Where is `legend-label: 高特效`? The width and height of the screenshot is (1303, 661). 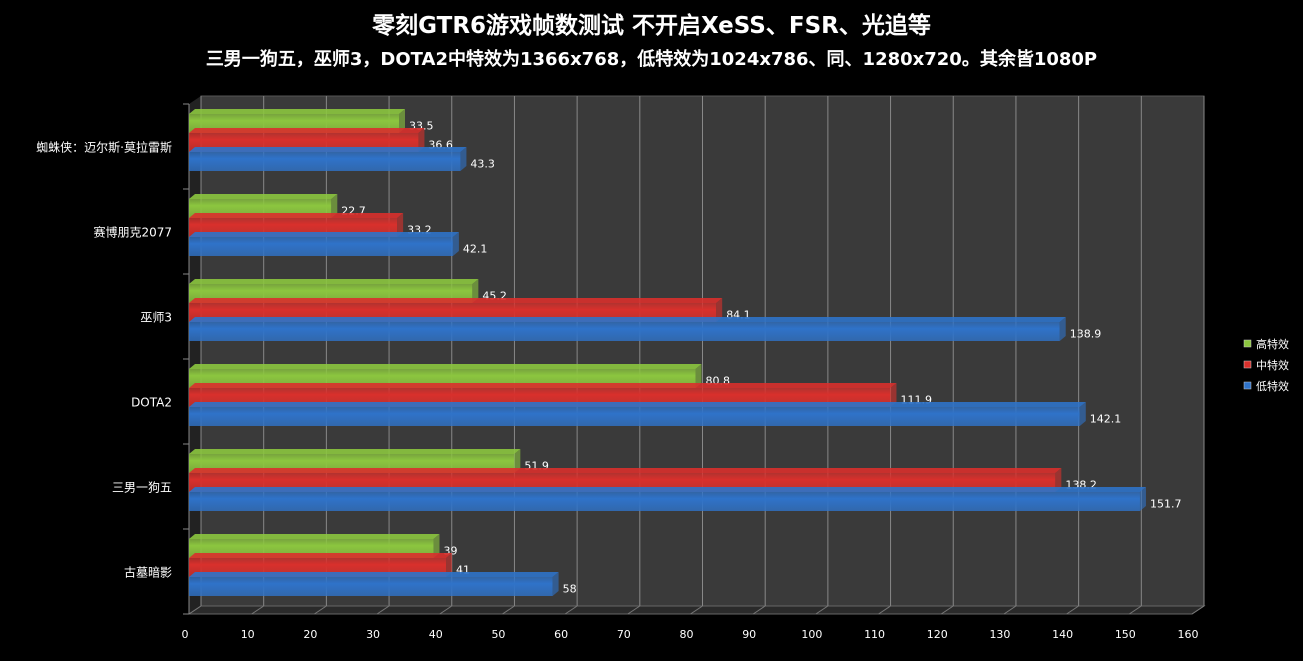
legend-label: 高特效 is located at coordinates (1272, 344).